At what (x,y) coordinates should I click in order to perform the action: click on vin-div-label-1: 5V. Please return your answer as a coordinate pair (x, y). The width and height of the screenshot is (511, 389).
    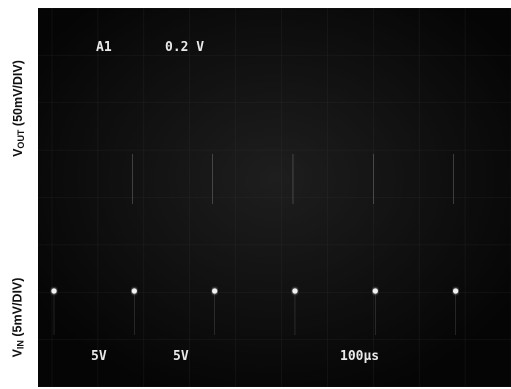
    Looking at the image, I should click on (99, 356).